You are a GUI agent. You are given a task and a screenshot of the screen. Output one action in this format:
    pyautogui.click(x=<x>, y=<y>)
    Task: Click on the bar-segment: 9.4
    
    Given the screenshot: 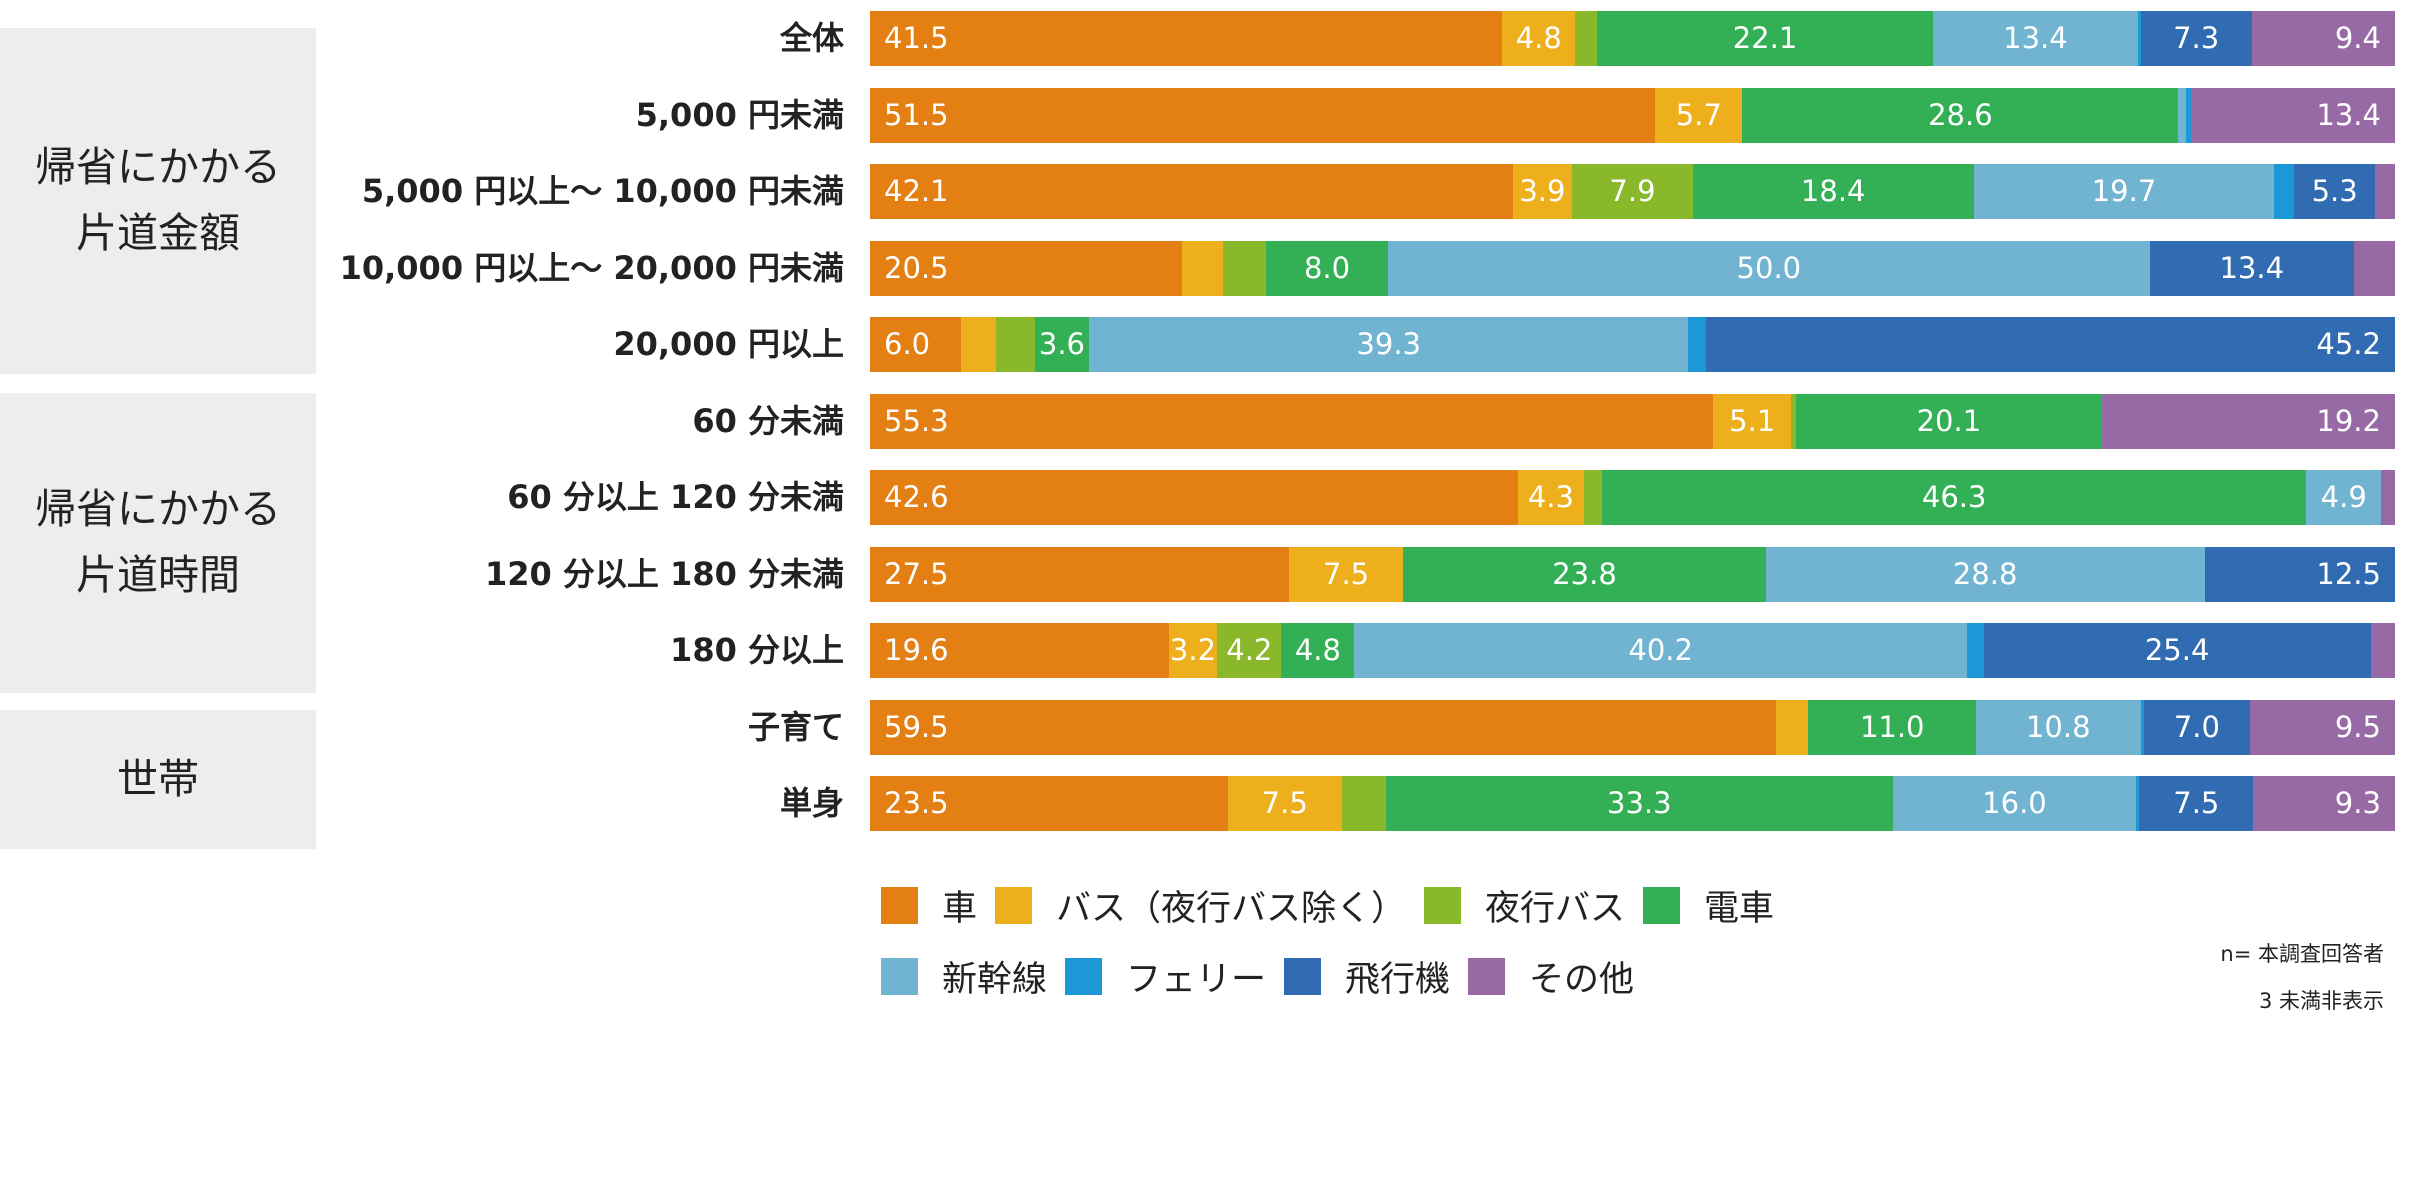 What is the action you would take?
    pyautogui.click(x=2323, y=38)
    